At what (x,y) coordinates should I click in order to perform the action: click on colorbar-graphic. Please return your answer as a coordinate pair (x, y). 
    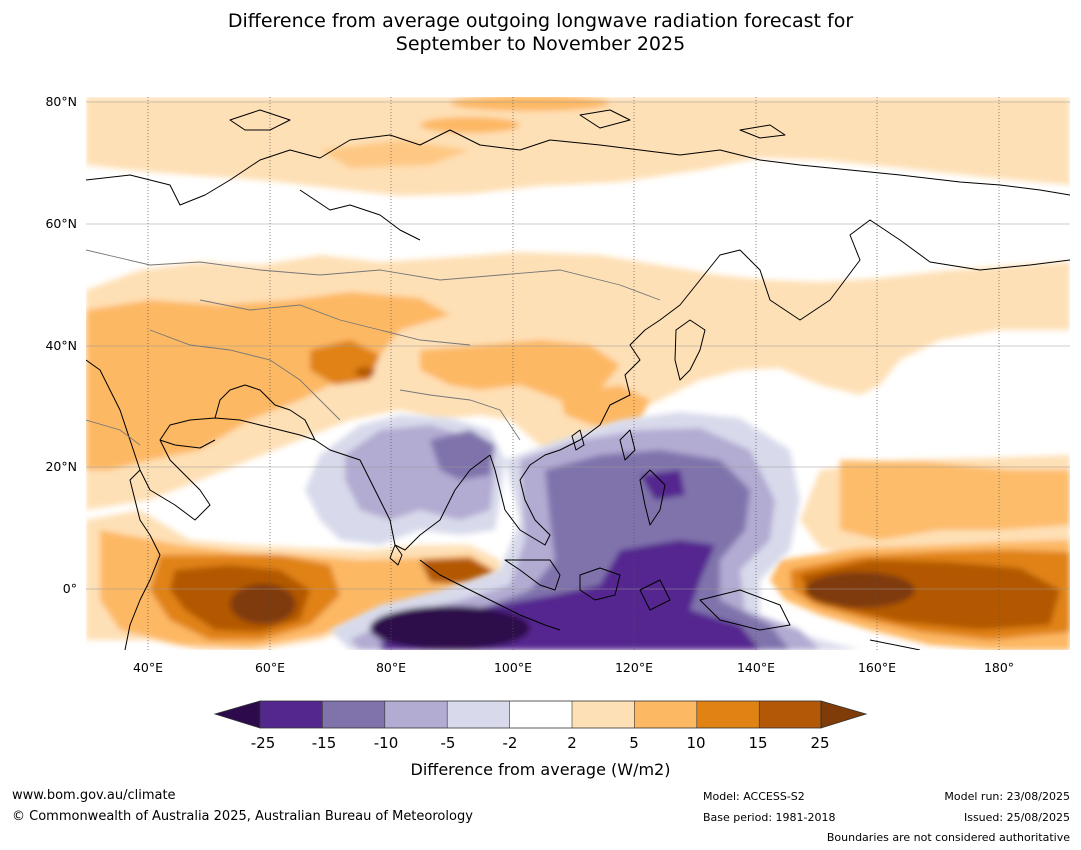
    Looking at the image, I should click on (540, 714).